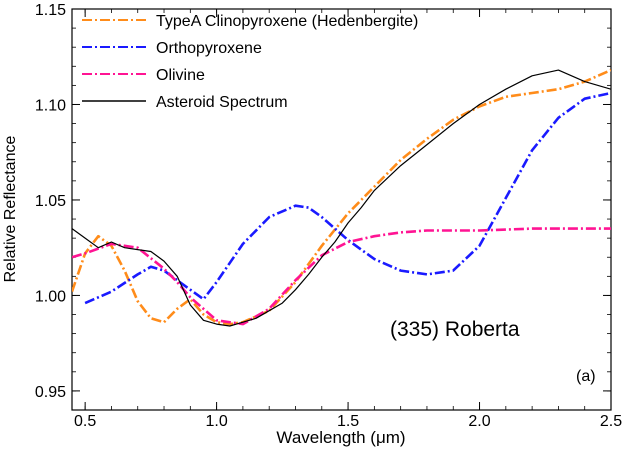 Image resolution: width=623 pixels, height=449 pixels. Describe the element at coordinates (611, 421) in the screenshot. I see `x-tick-label: 2.5` at that location.